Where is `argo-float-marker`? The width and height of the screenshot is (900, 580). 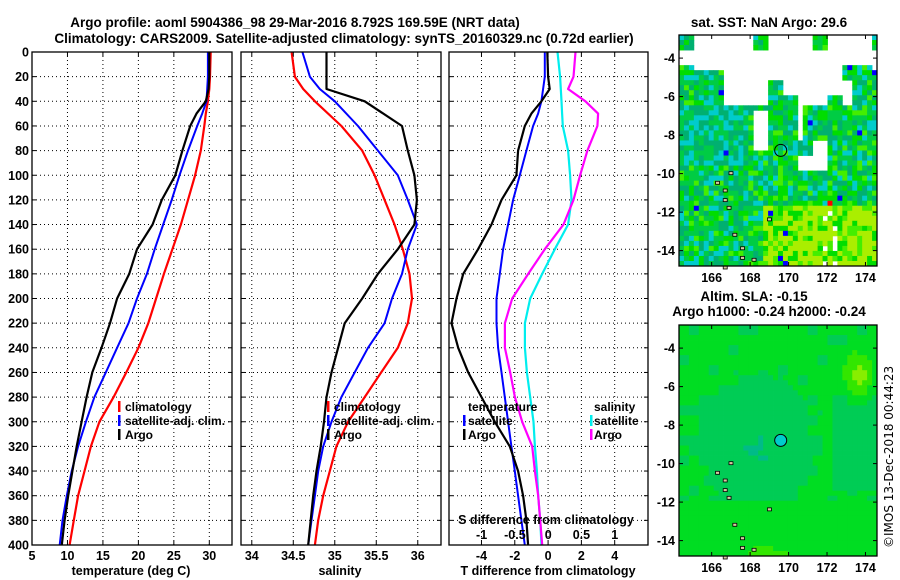
argo-float-marker is located at coordinates (781, 440).